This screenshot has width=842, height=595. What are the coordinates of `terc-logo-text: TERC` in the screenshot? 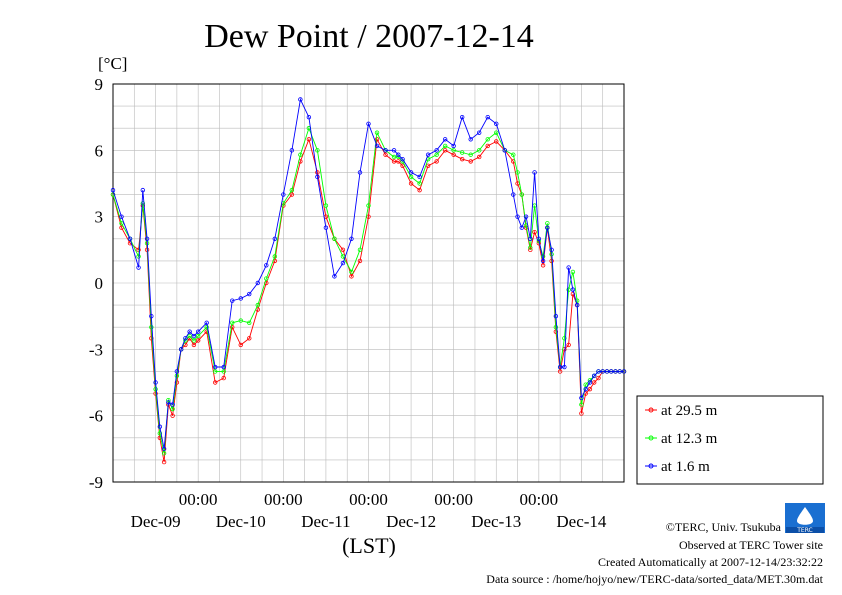 It's located at (804, 530).